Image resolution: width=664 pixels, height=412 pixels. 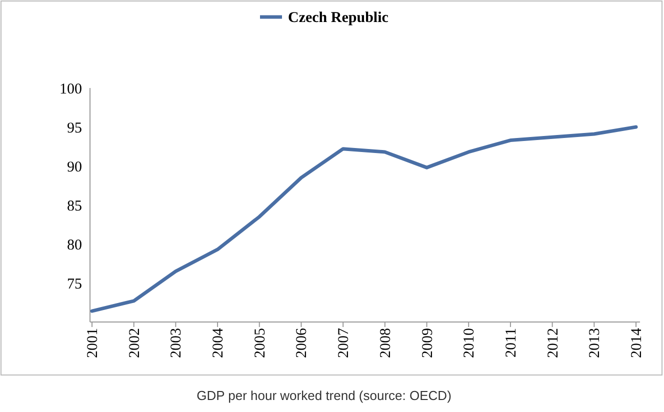 I want to click on x-tick-label: 2005, so click(x=260, y=343).